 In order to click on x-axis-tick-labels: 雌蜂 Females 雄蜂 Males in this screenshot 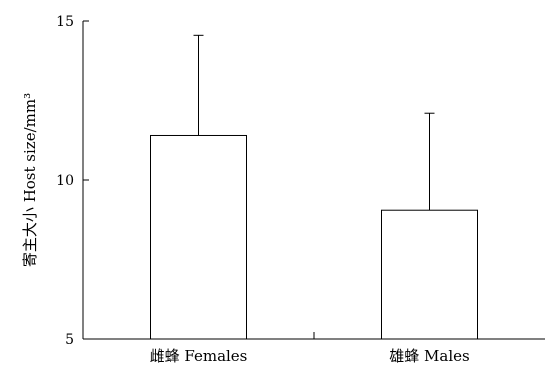, I will do `click(310, 356)`.